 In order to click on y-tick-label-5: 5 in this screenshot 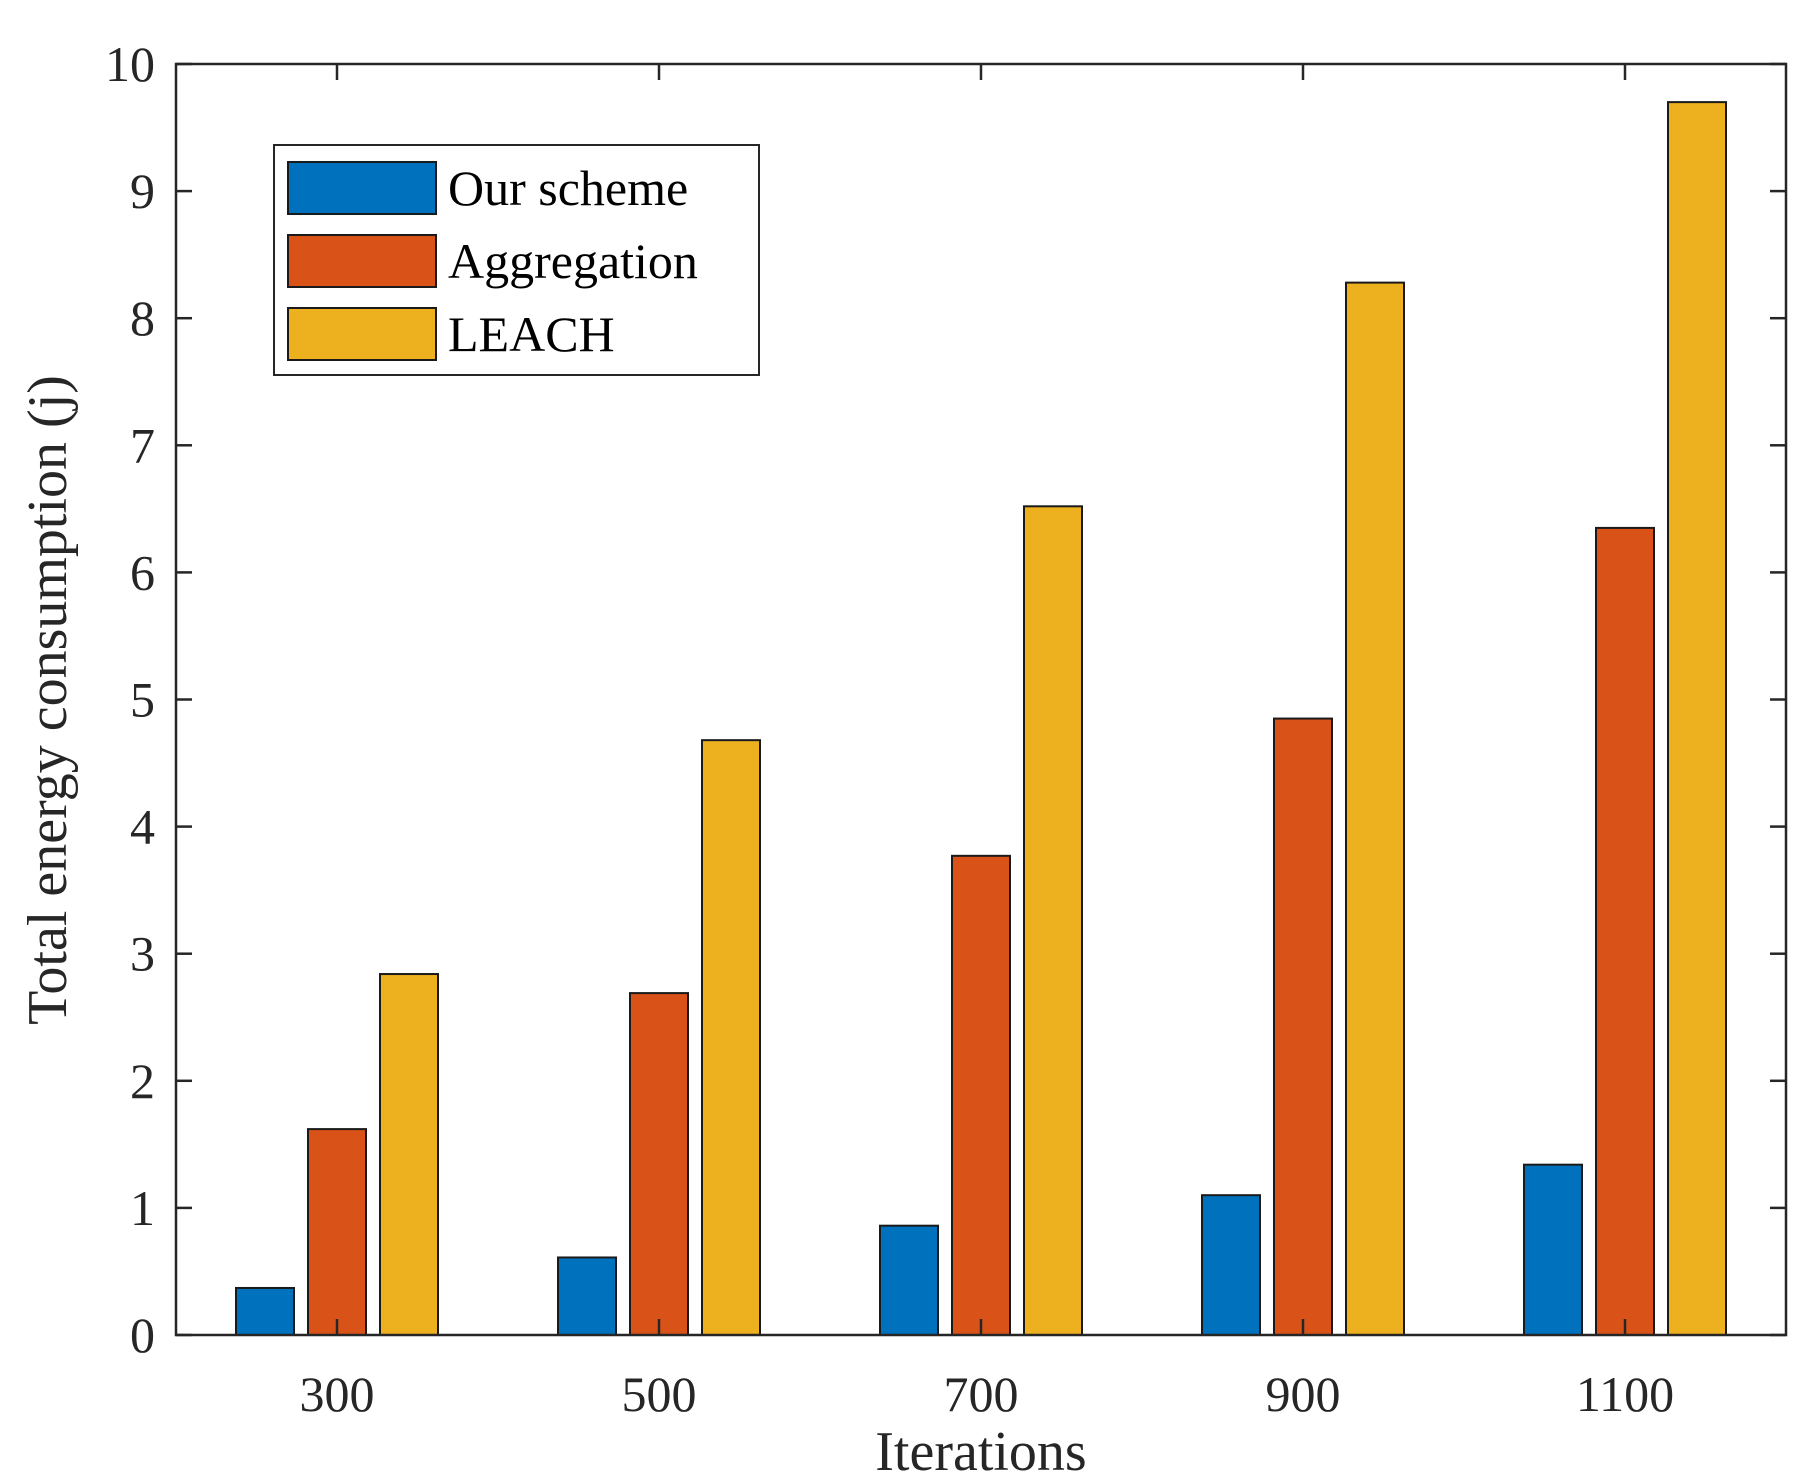, I will do `click(142, 700)`.